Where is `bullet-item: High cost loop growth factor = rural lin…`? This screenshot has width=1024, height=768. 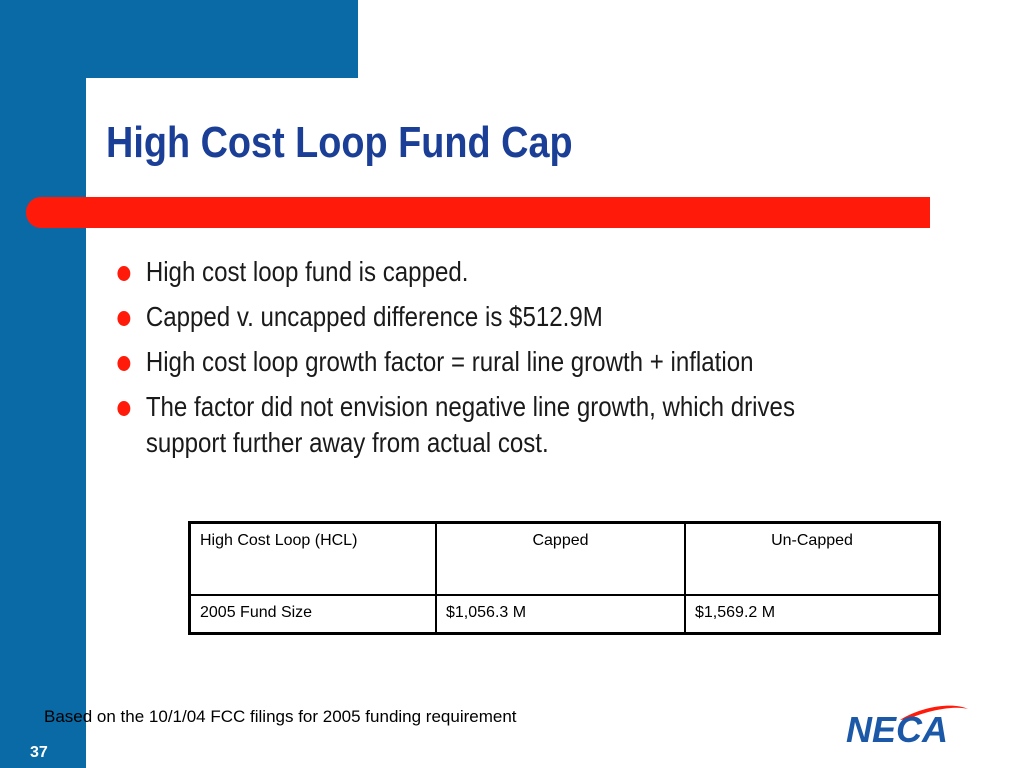
bullet-item: High cost loop growth factor = rural lin… is located at coordinates (458, 362).